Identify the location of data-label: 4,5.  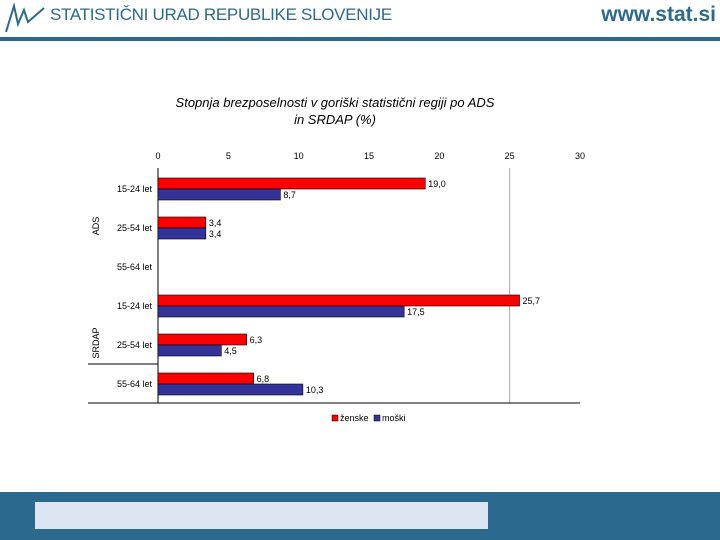
(230, 351).